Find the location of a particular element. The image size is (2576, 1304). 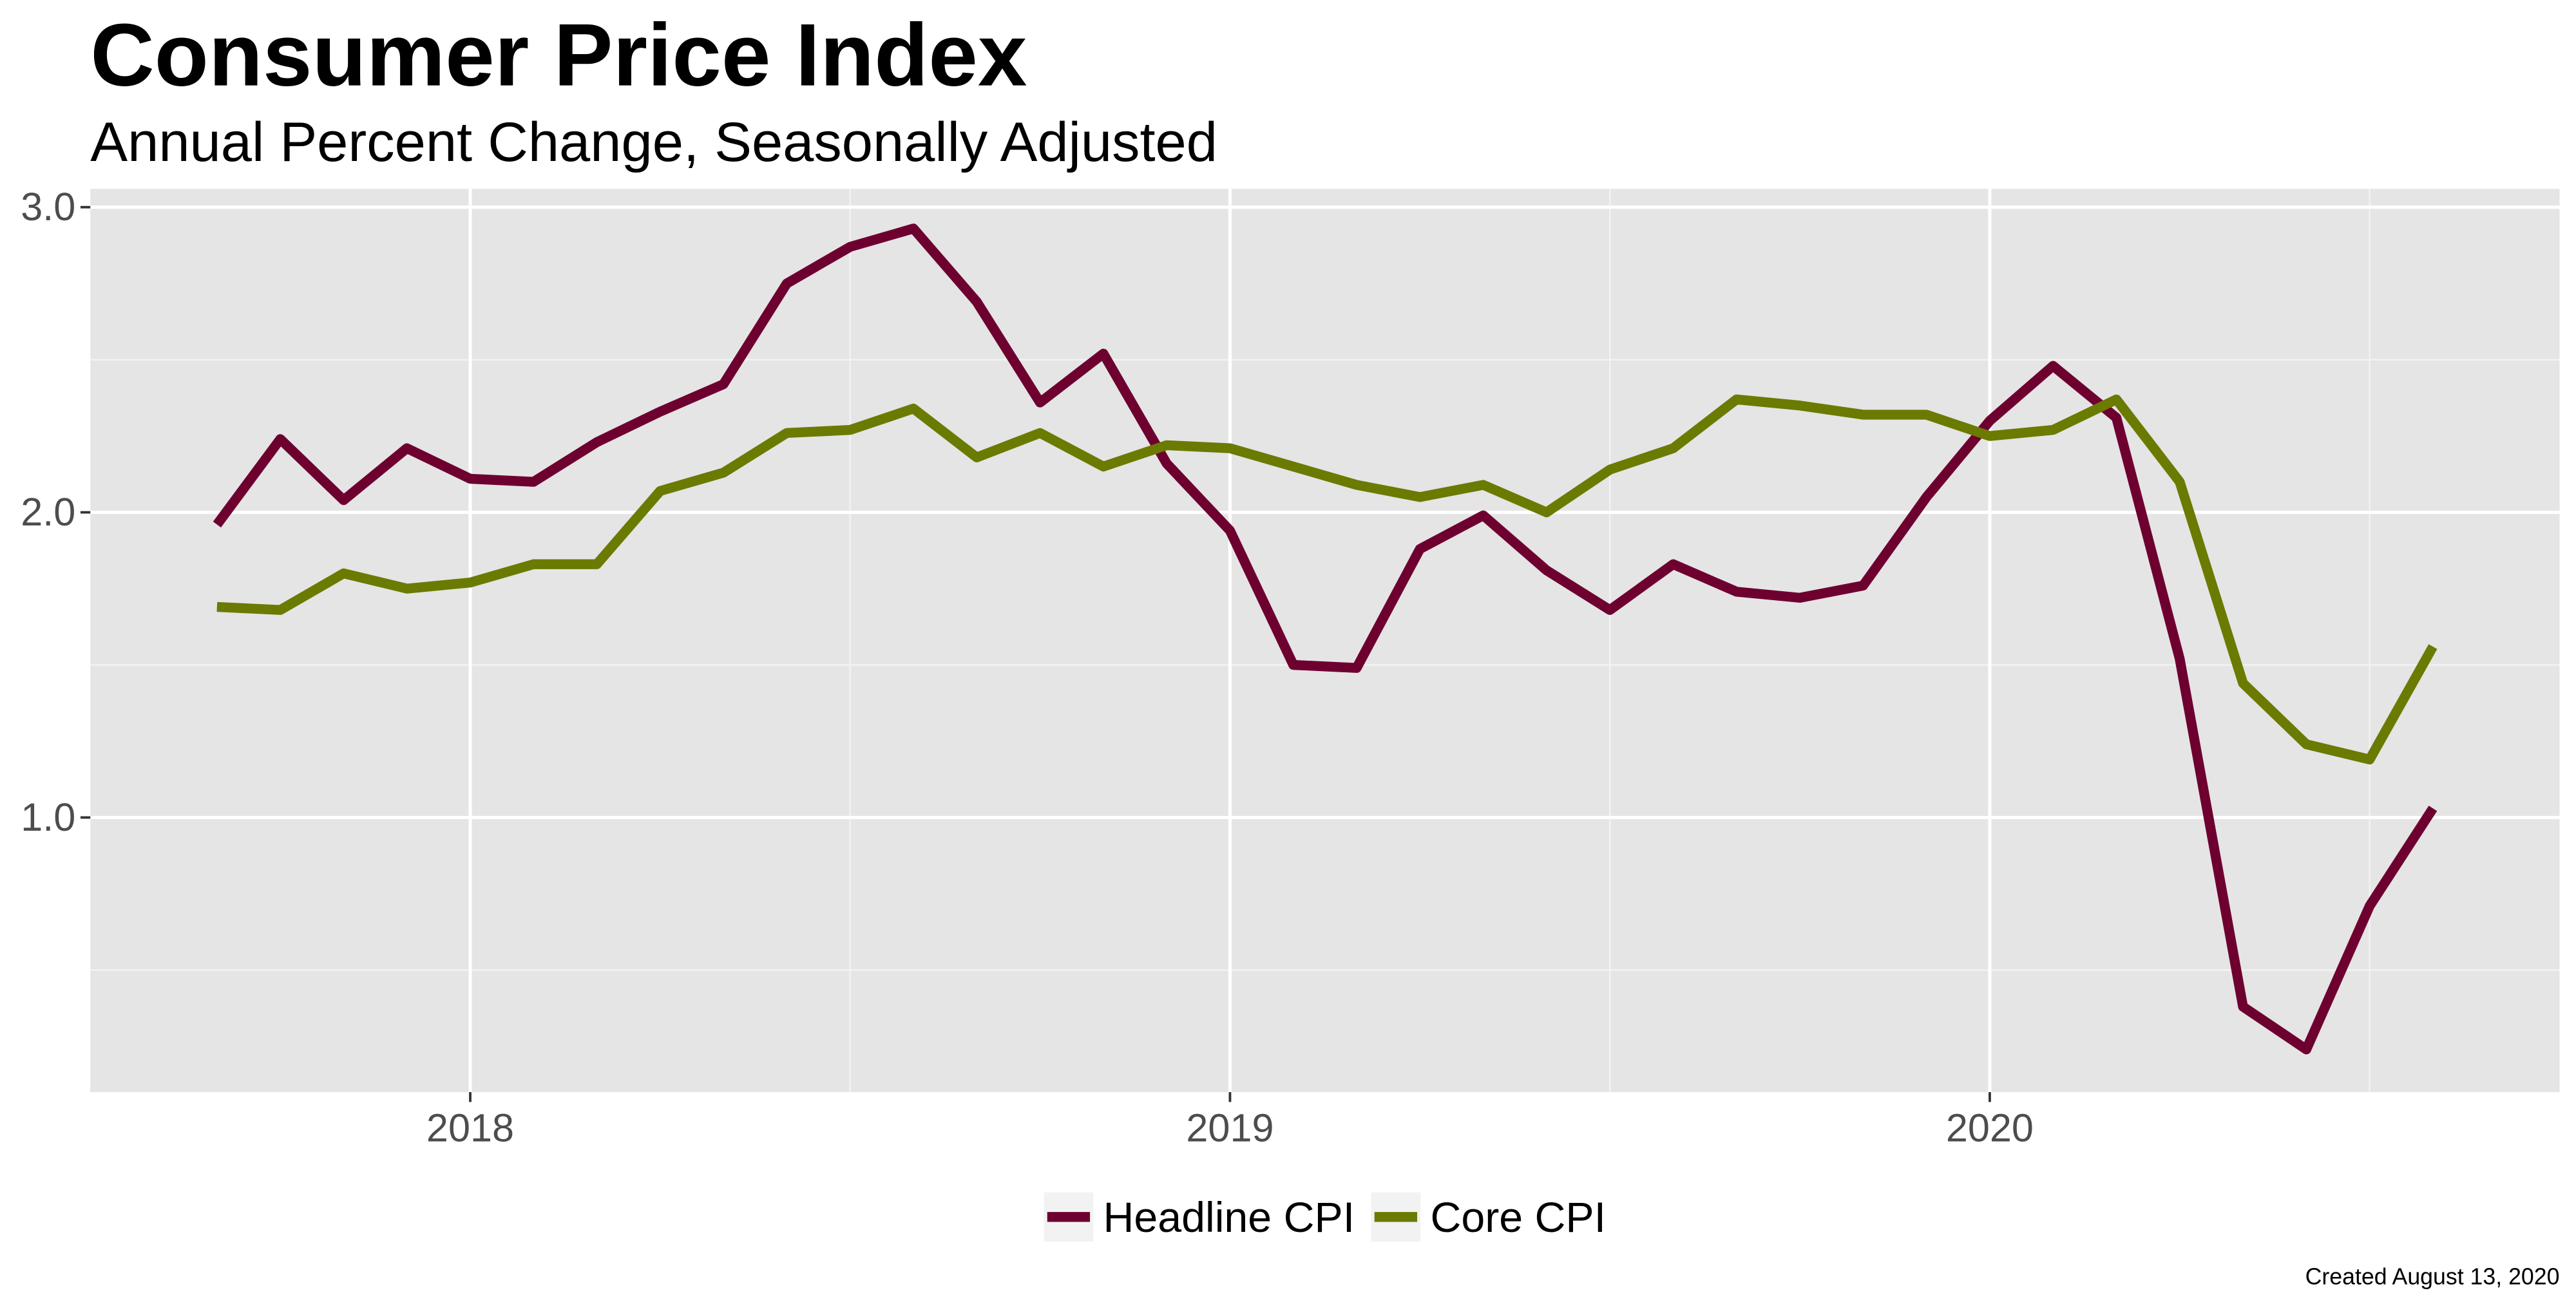

chart-title: Consumer Price Index is located at coordinates (558, 56).